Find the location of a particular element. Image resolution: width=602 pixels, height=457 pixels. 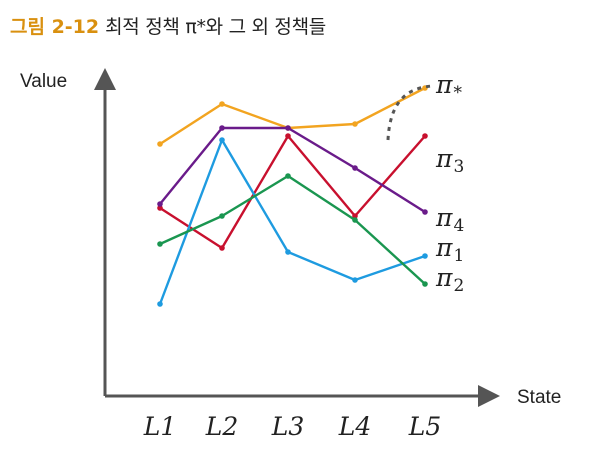

data-point-pi-3-l2 is located at coordinates (222, 248).